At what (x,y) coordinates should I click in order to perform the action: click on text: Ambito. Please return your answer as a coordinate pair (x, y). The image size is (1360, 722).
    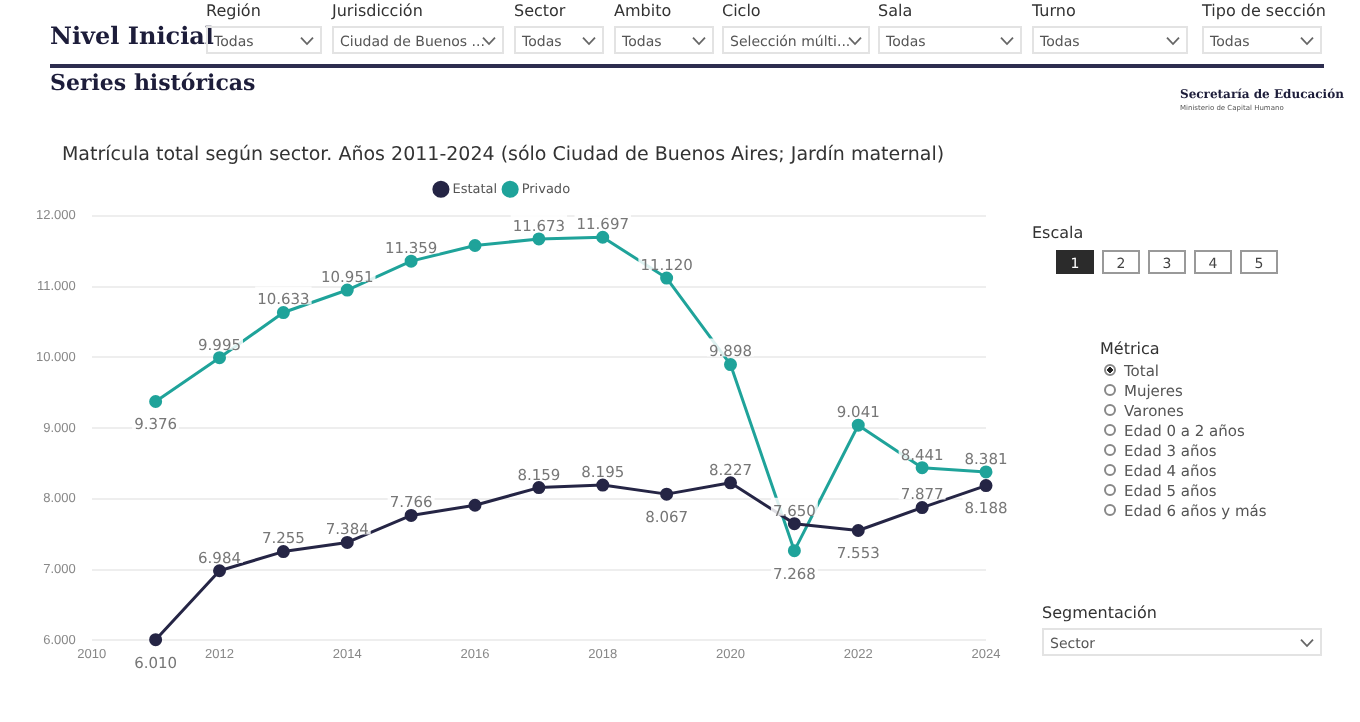
    Looking at the image, I should click on (643, 11).